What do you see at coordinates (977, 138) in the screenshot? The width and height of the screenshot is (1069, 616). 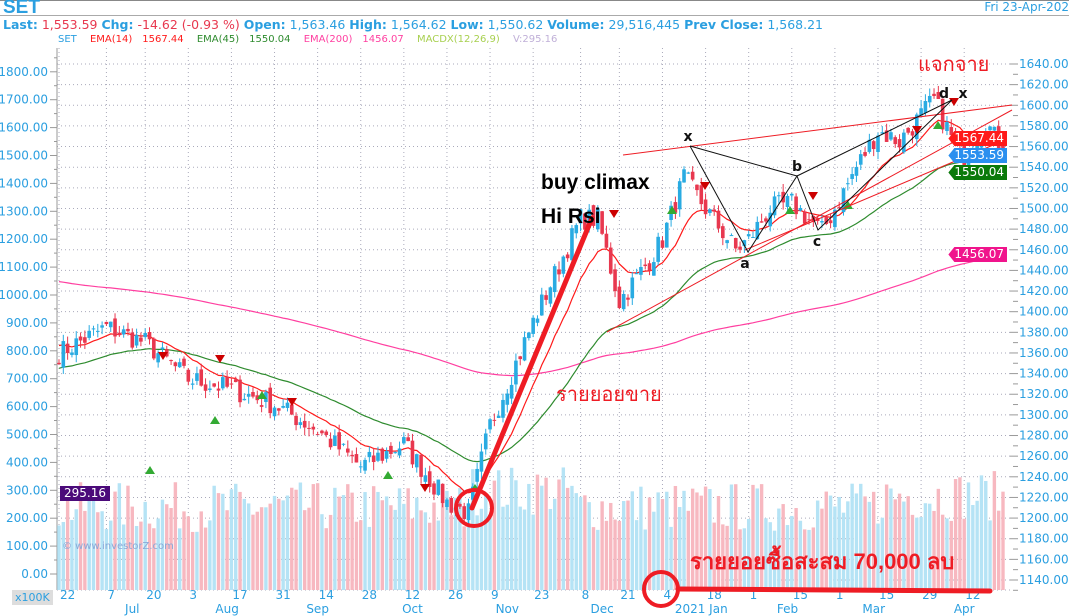 I see `ema14-price-tag: 1567.44` at bounding box center [977, 138].